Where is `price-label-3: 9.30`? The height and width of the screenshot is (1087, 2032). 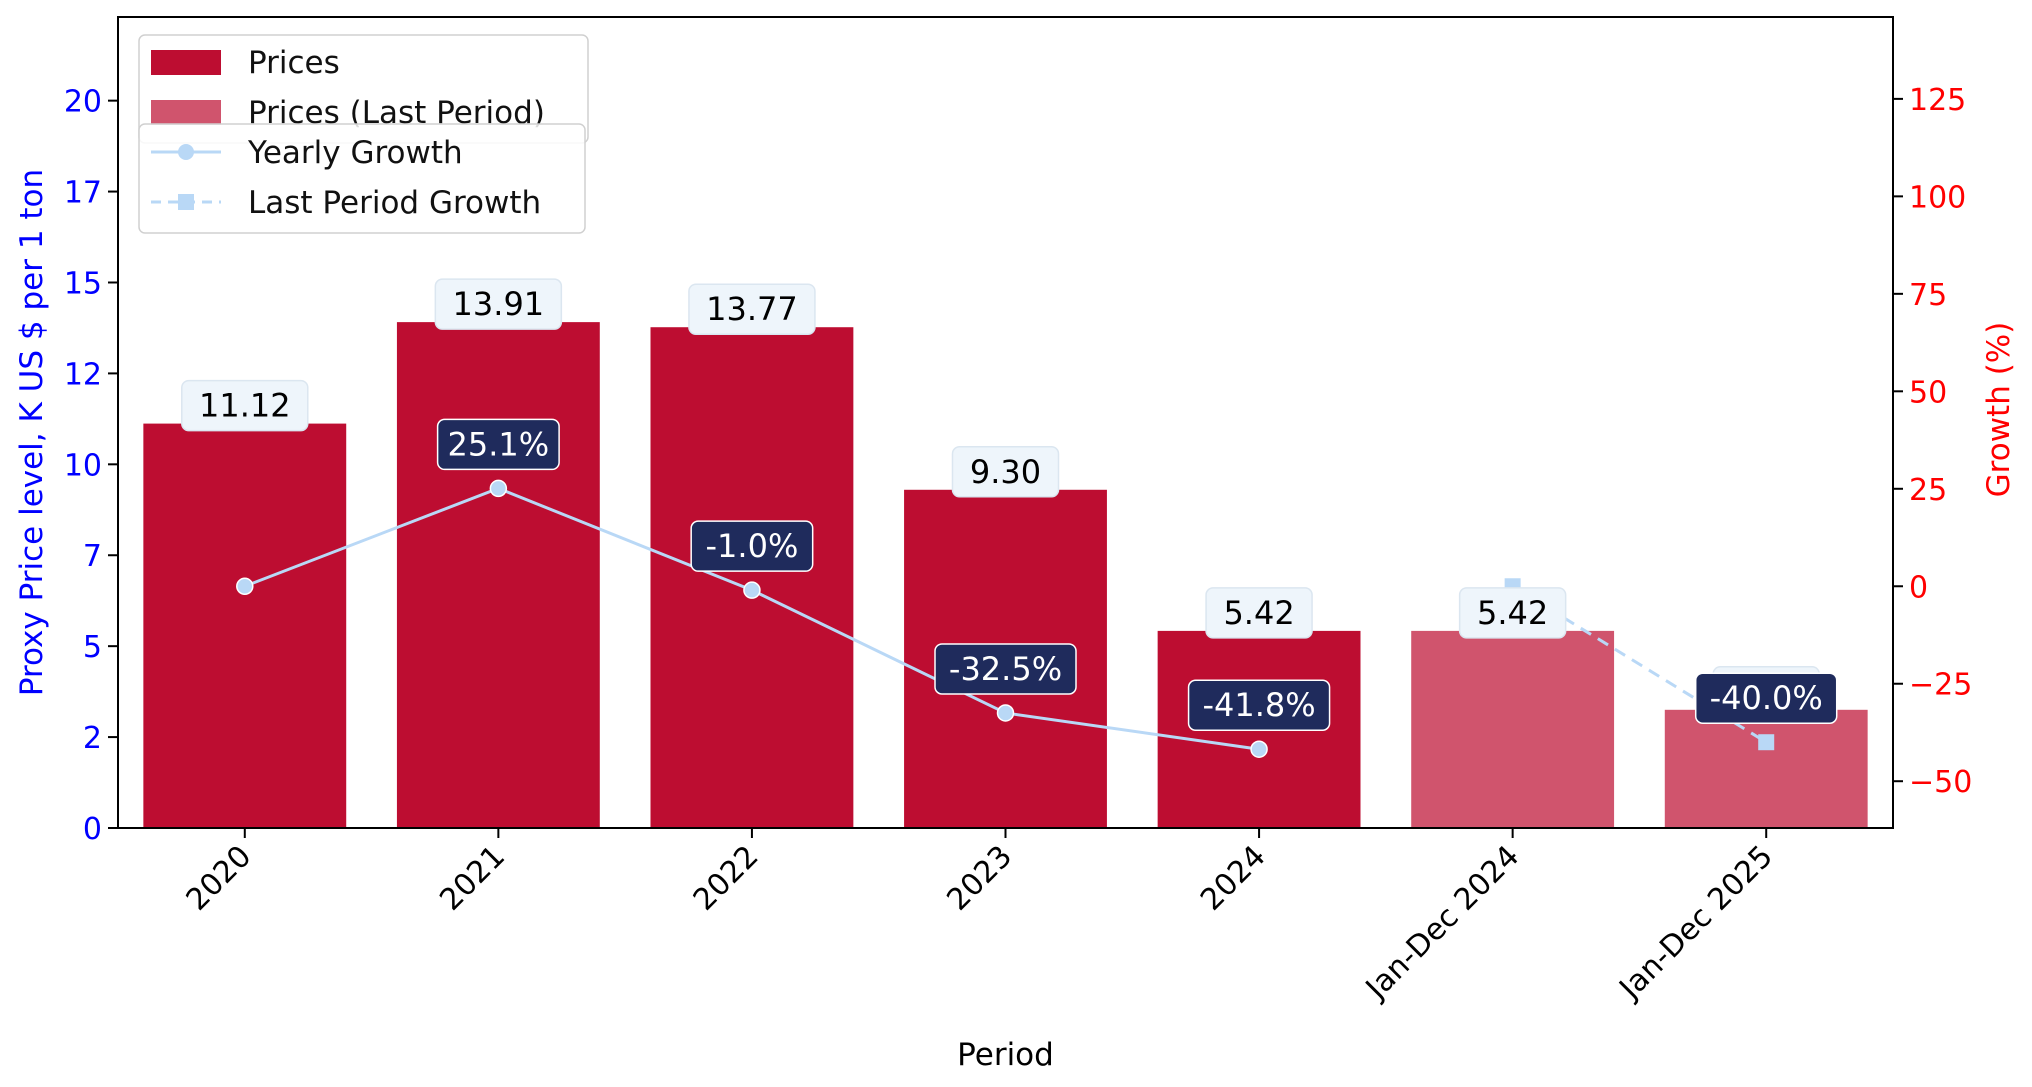
price-label-3: 9.30 is located at coordinates (1005, 472).